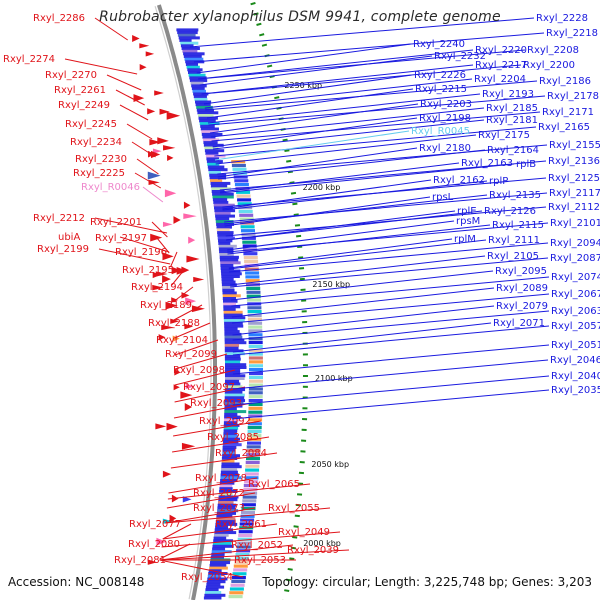  Describe the element at coordinates (440, 75) in the screenshot. I see `right-gene-label: Rxyl_2226` at that location.